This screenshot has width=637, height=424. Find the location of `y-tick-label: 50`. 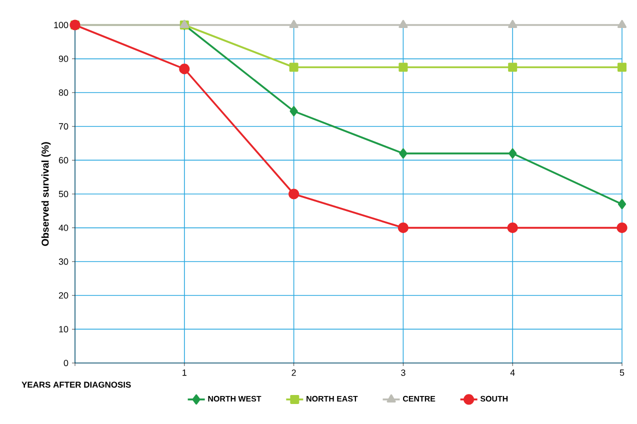

y-tick-label: 50 is located at coordinates (63, 194).